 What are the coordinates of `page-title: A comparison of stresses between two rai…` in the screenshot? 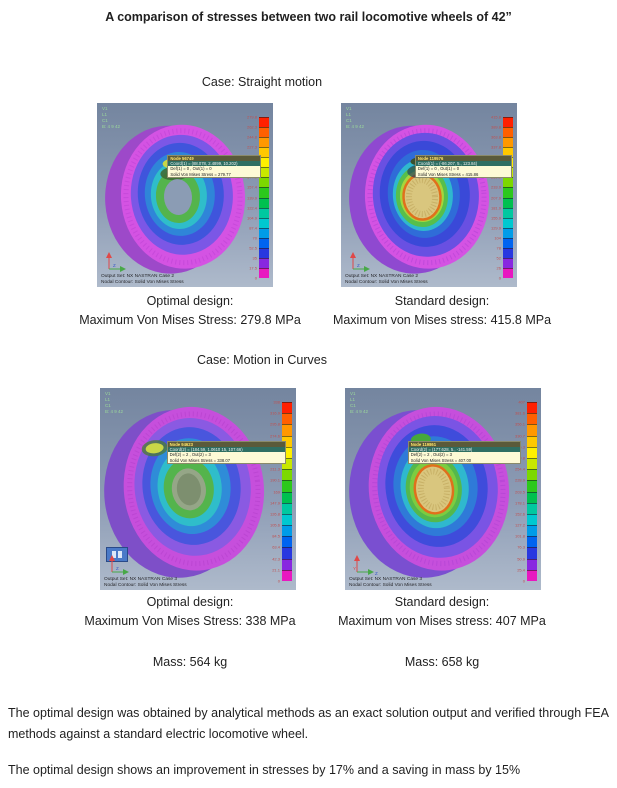 It's located at (308, 17).